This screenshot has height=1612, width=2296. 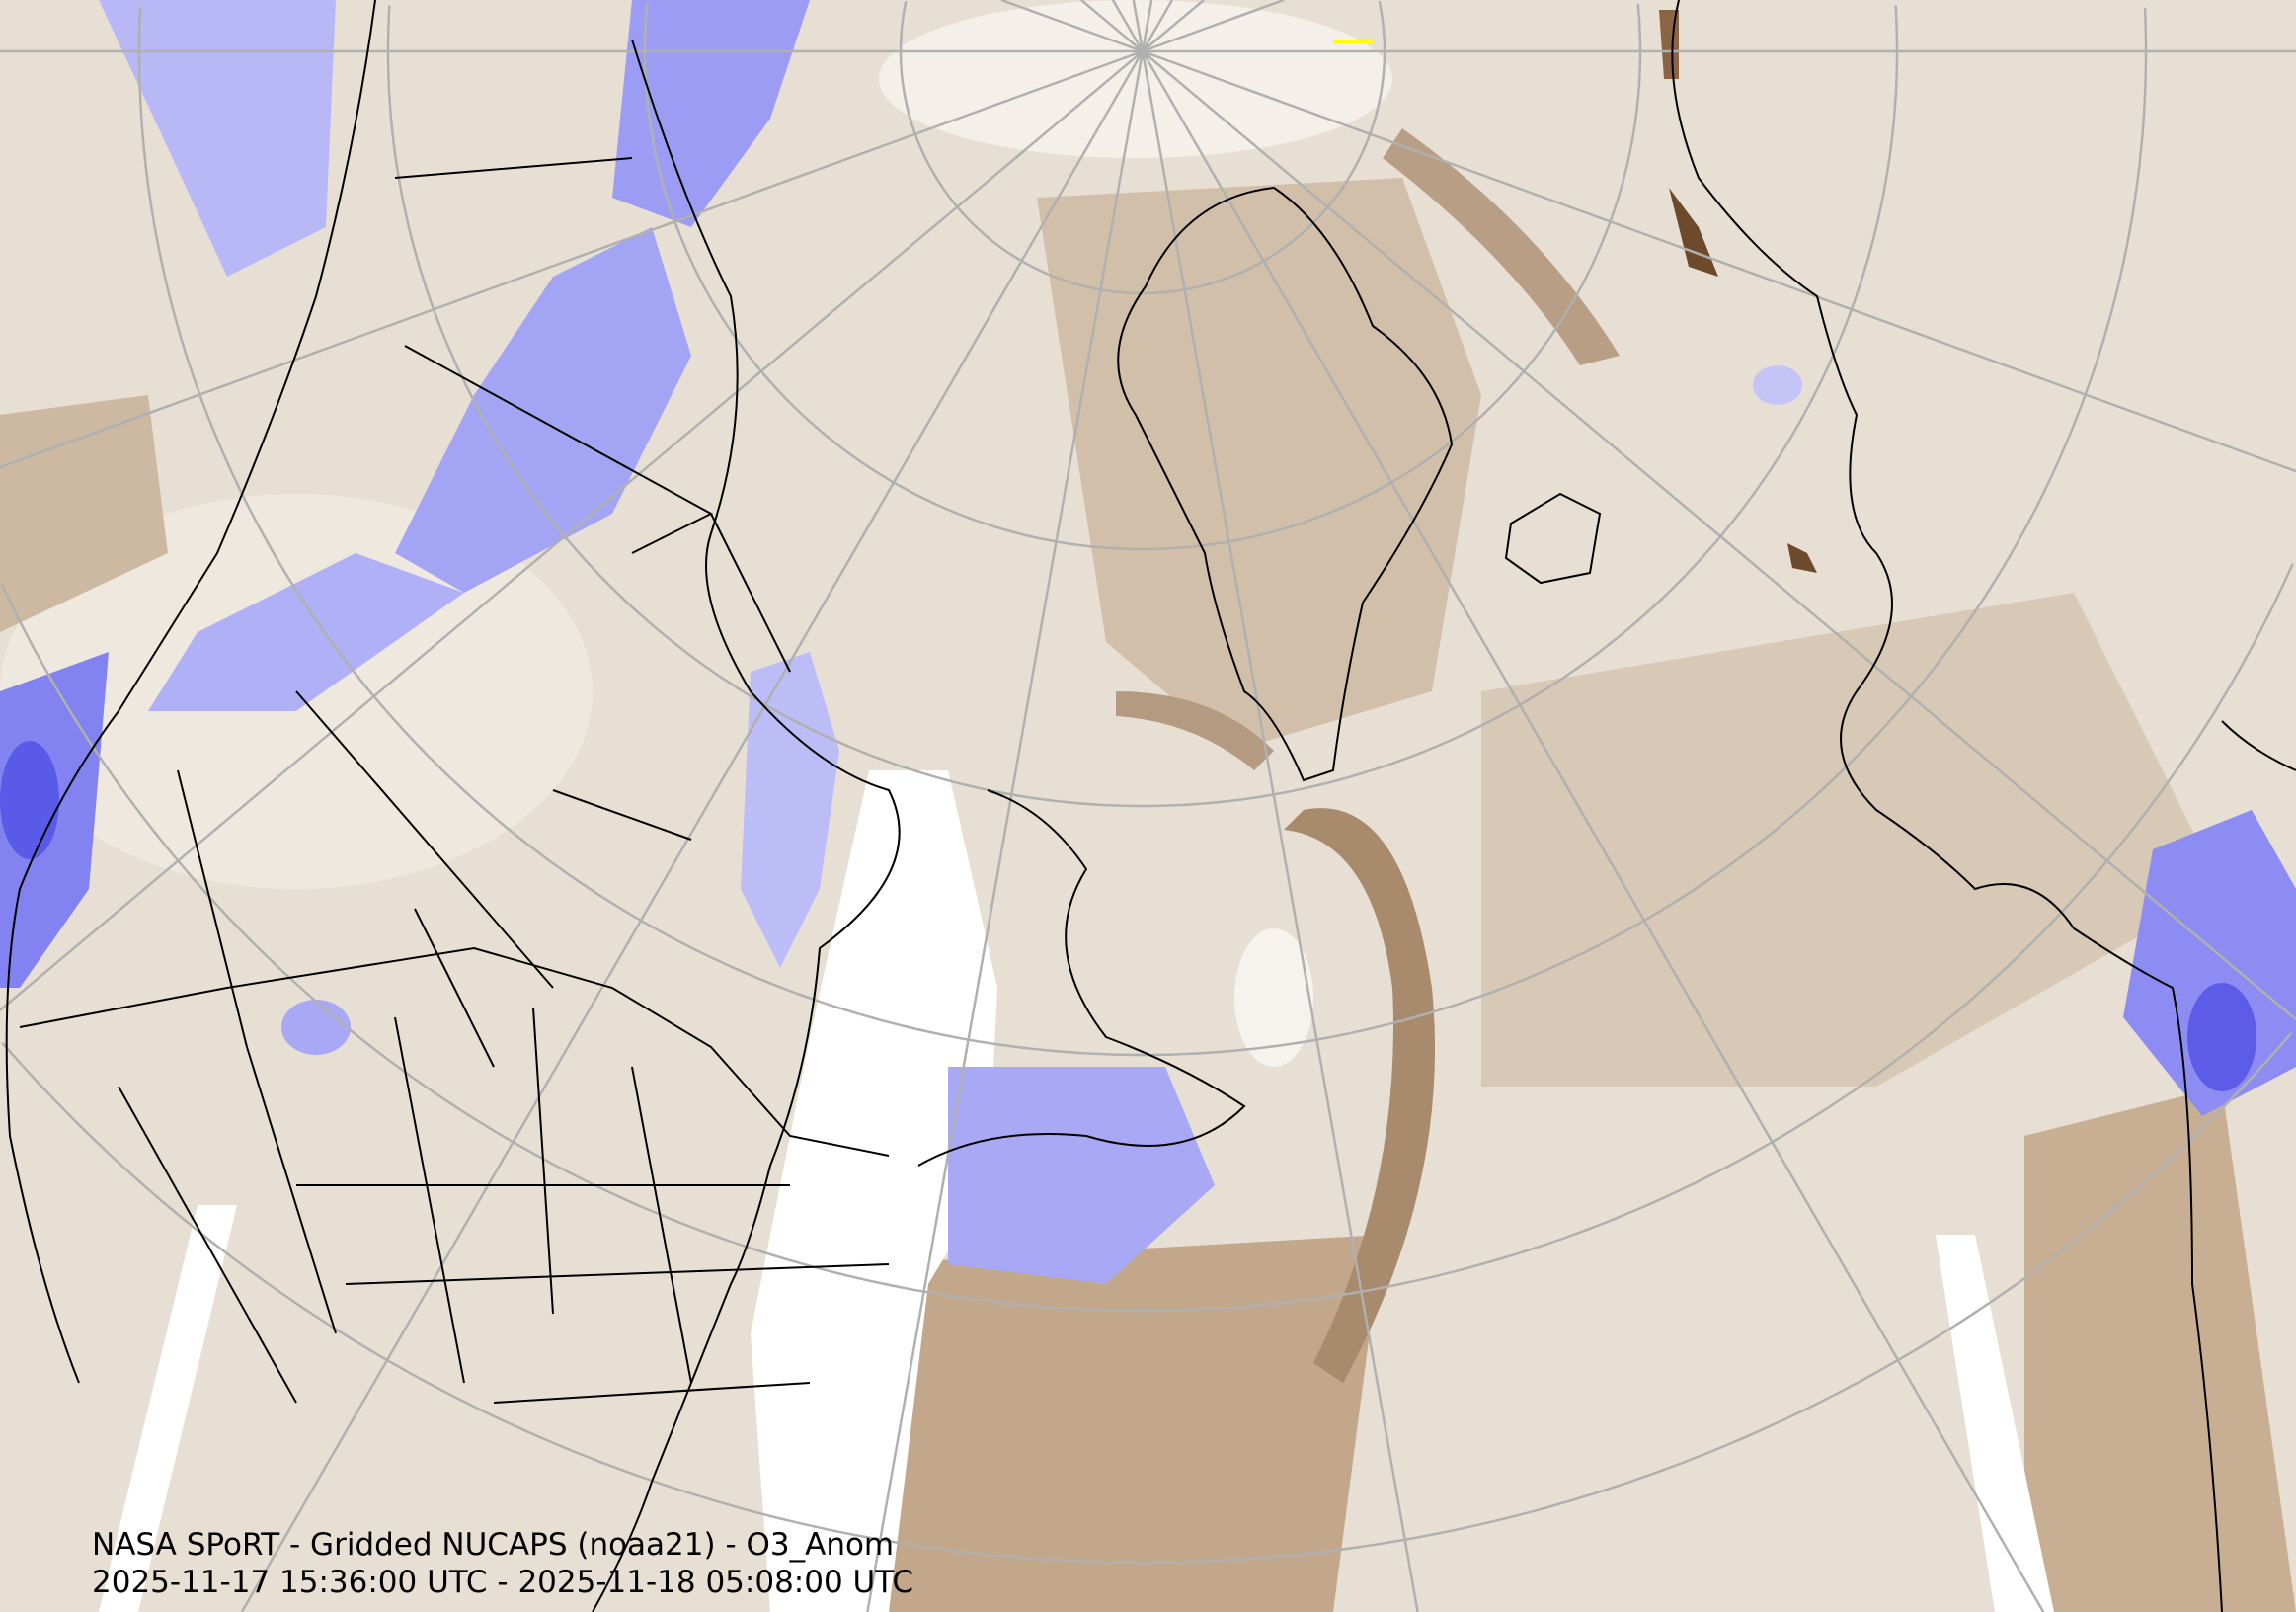 What do you see at coordinates (504, 1206) in the screenshot?
I see `us-state-borders` at bounding box center [504, 1206].